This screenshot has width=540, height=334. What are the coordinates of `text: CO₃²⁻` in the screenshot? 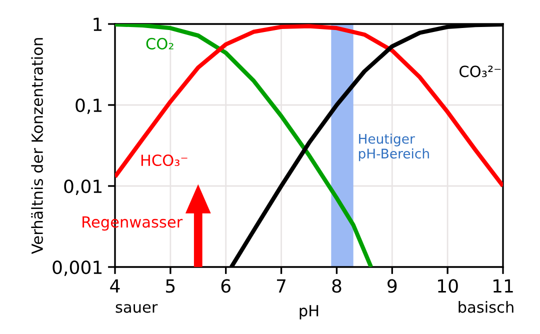 It's located at (480, 72).